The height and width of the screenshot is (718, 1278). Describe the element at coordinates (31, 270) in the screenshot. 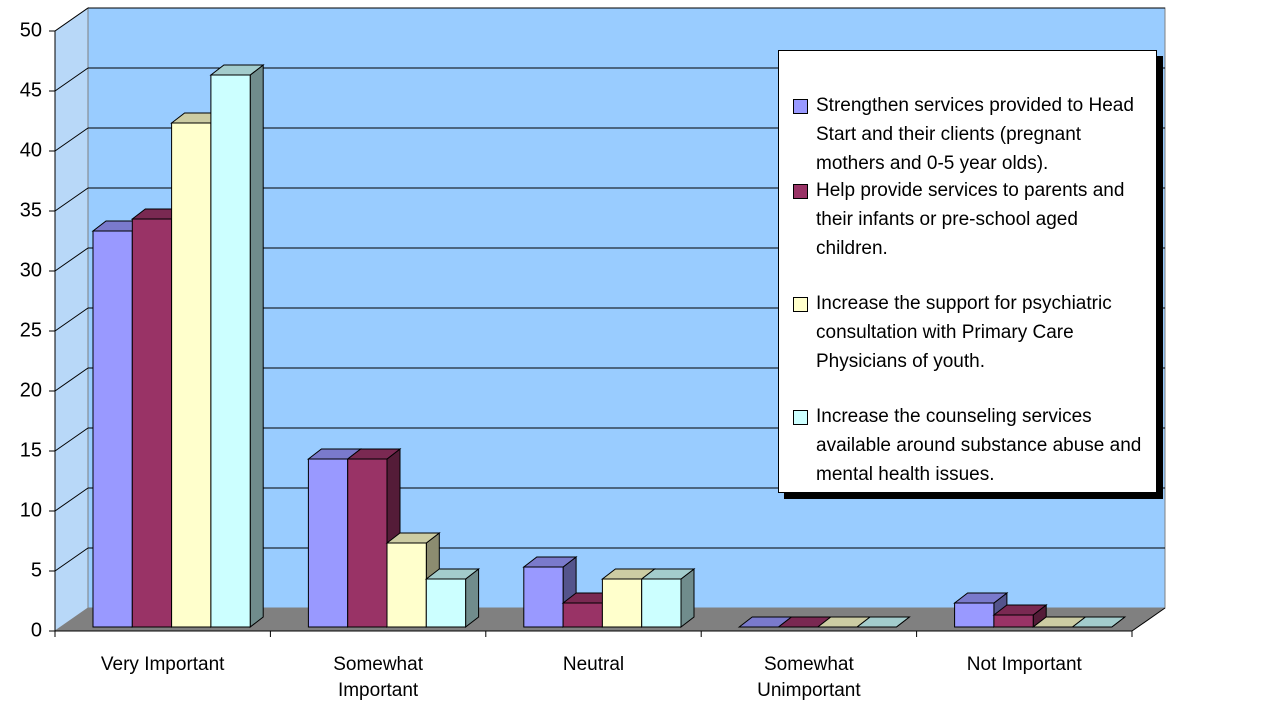

I see `y-tick-label: 30` at that location.